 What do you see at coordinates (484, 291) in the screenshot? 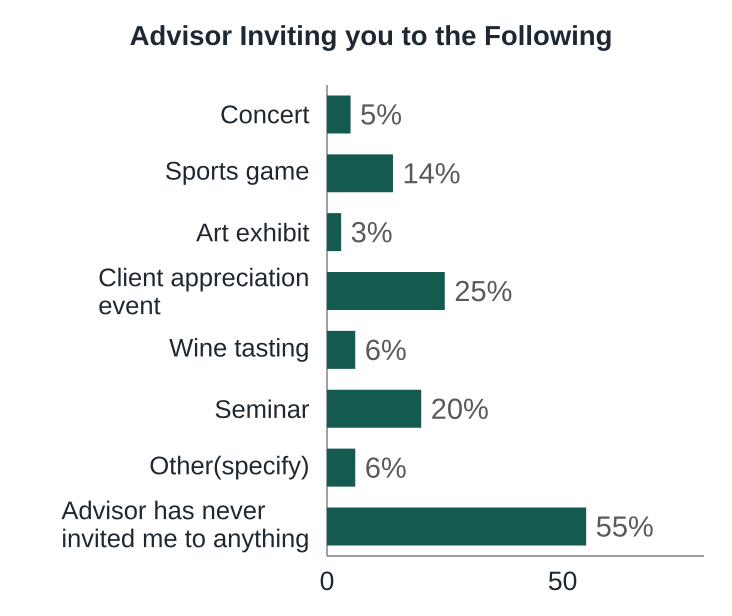
I see `data-label: 25%` at bounding box center [484, 291].